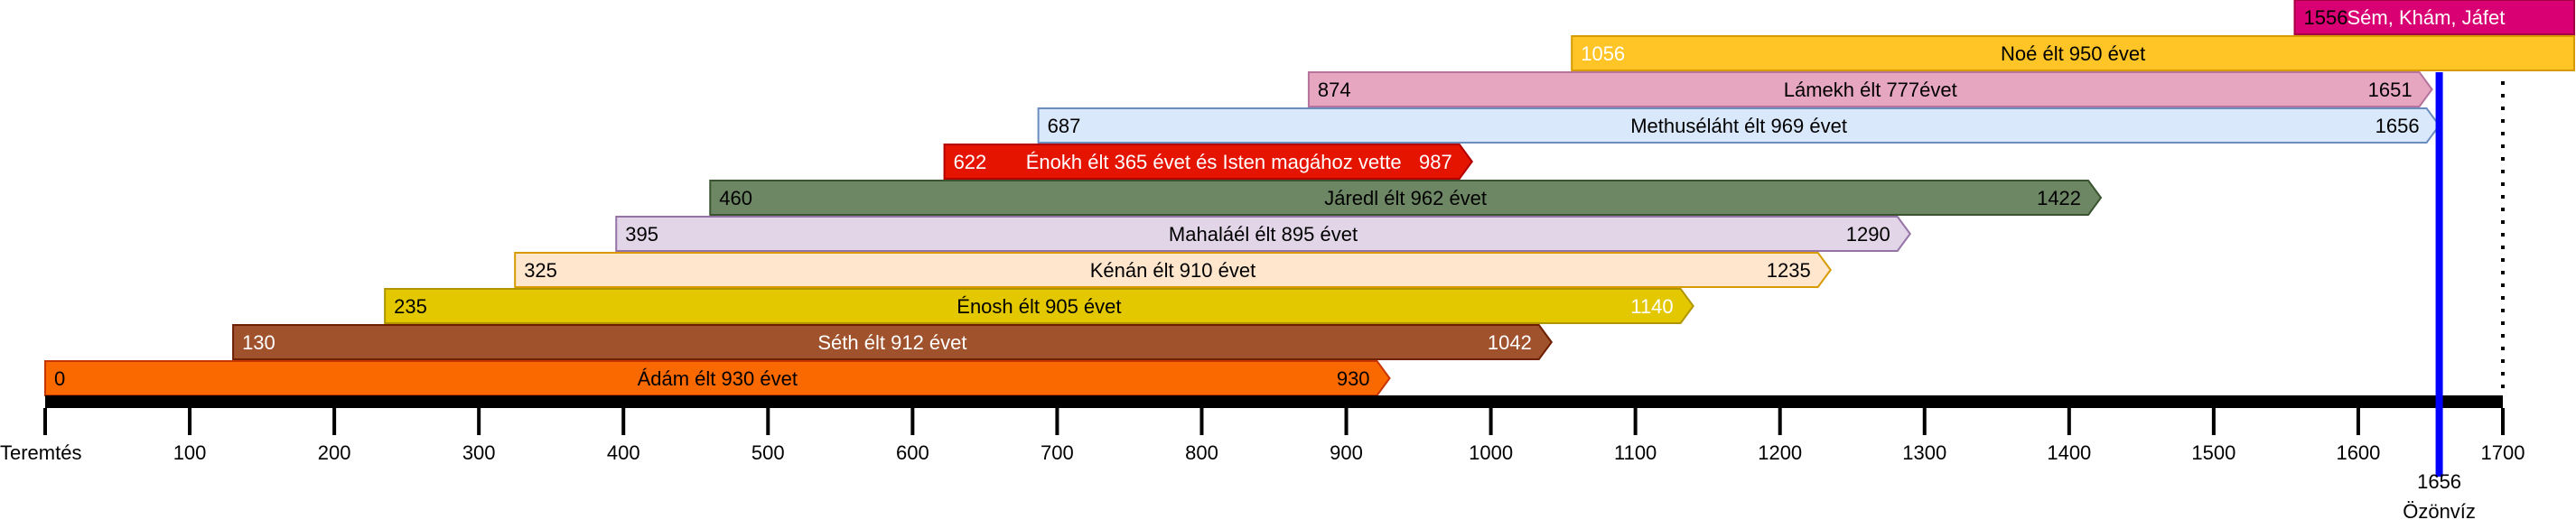 The height and width of the screenshot is (529, 2576). What do you see at coordinates (1354, 378) in the screenshot?
I see `bar-end-label: 930` at bounding box center [1354, 378].